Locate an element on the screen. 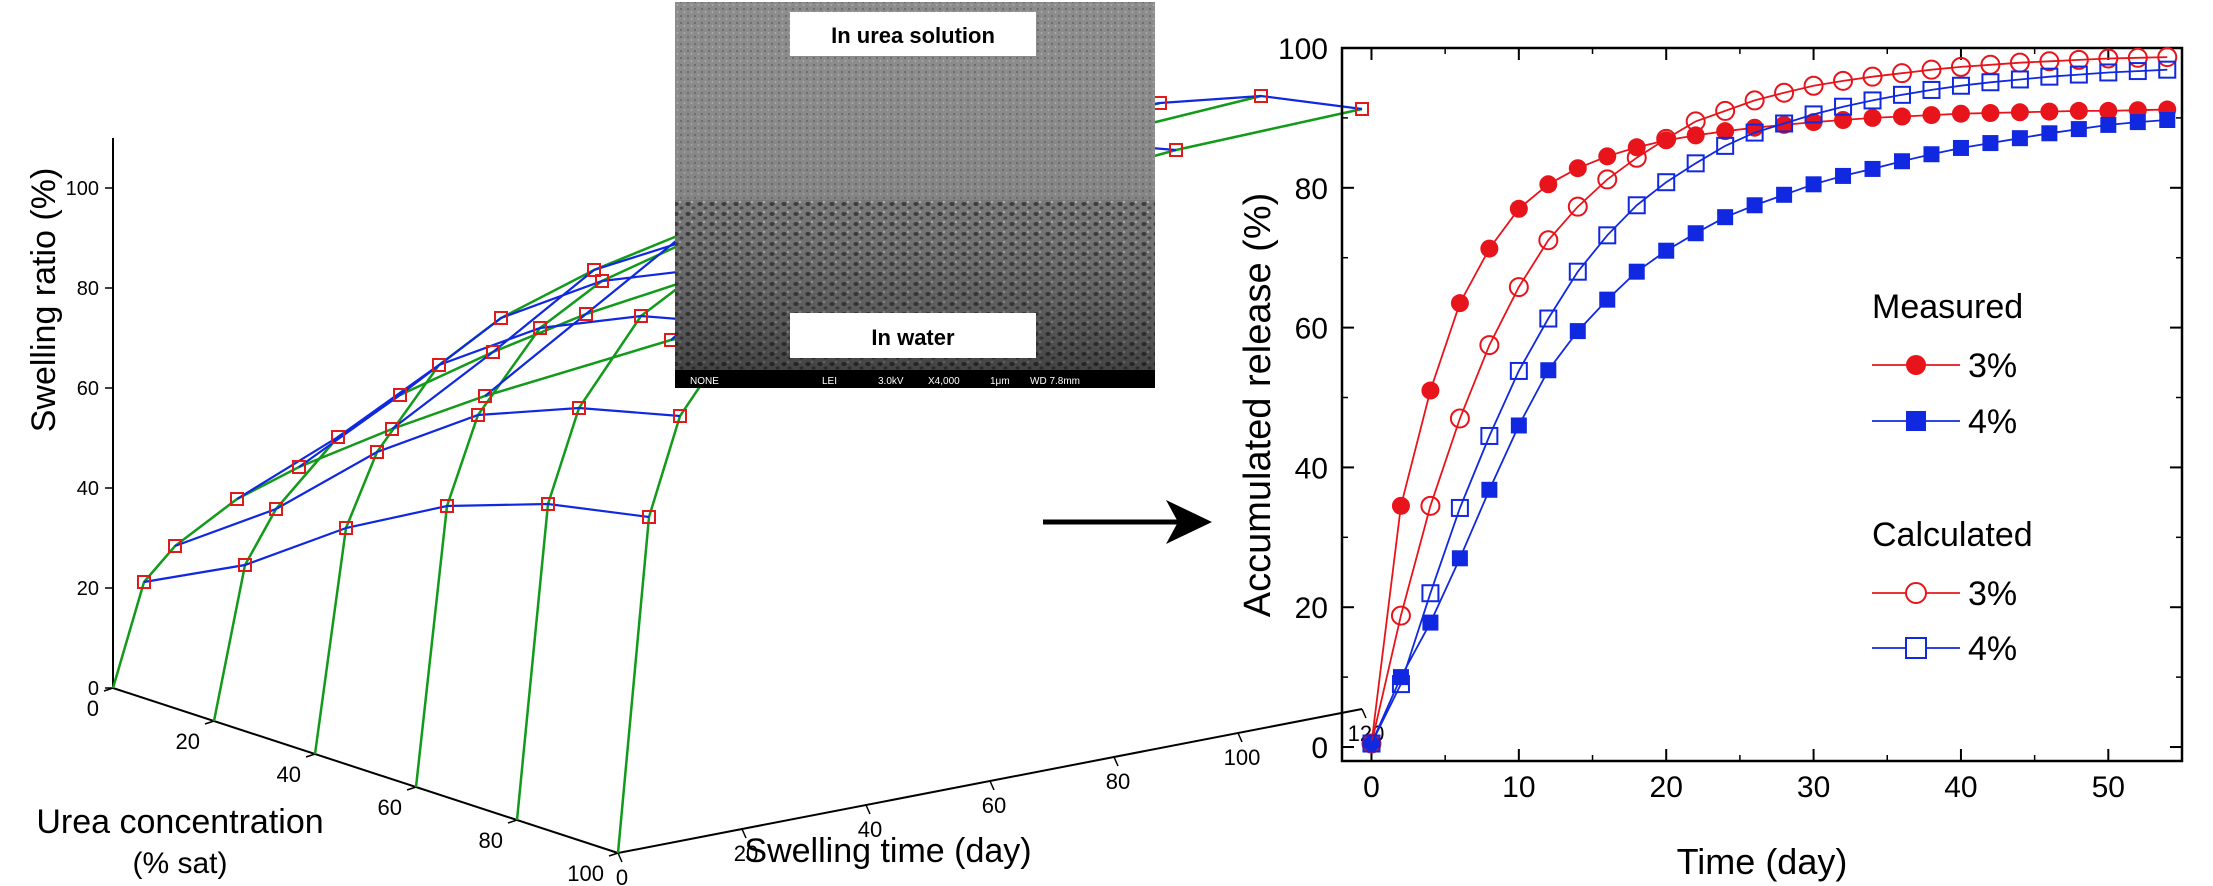  sem-top-label: In urea solution is located at coordinates (913, 35).